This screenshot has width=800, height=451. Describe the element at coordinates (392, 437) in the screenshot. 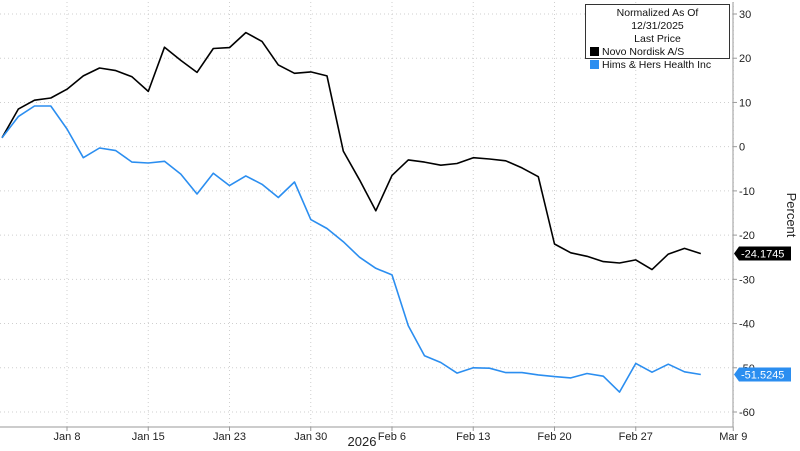

I see `x-tick-label: Feb 6` at that location.